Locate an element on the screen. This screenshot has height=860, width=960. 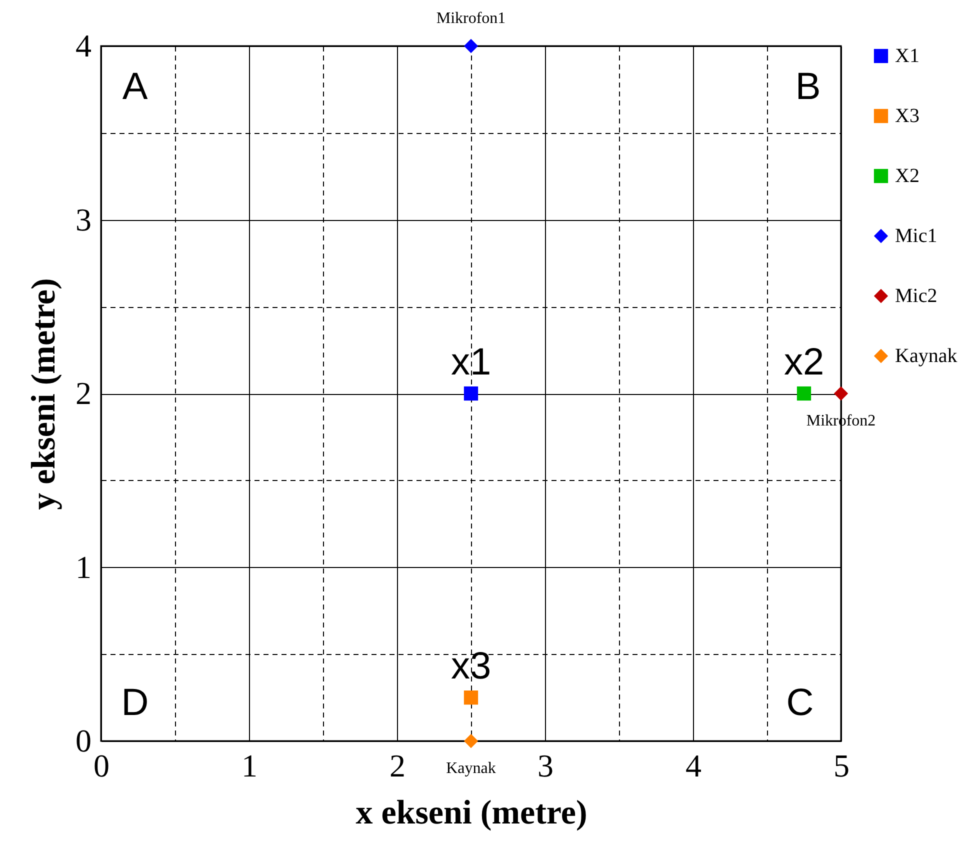
annotation: A is located at coordinates (135, 87).